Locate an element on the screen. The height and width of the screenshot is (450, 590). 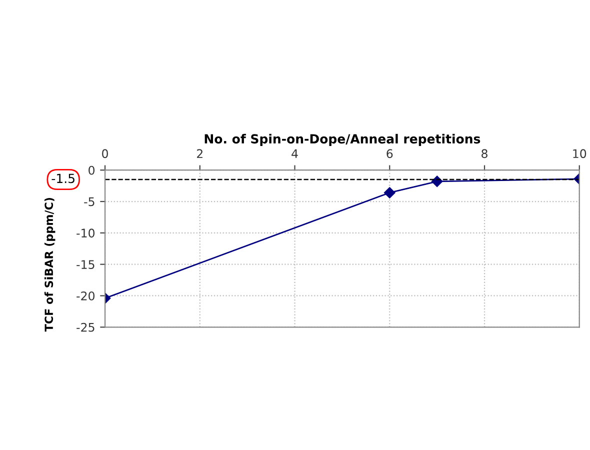
x-tick-label: 8 is located at coordinates (485, 153).